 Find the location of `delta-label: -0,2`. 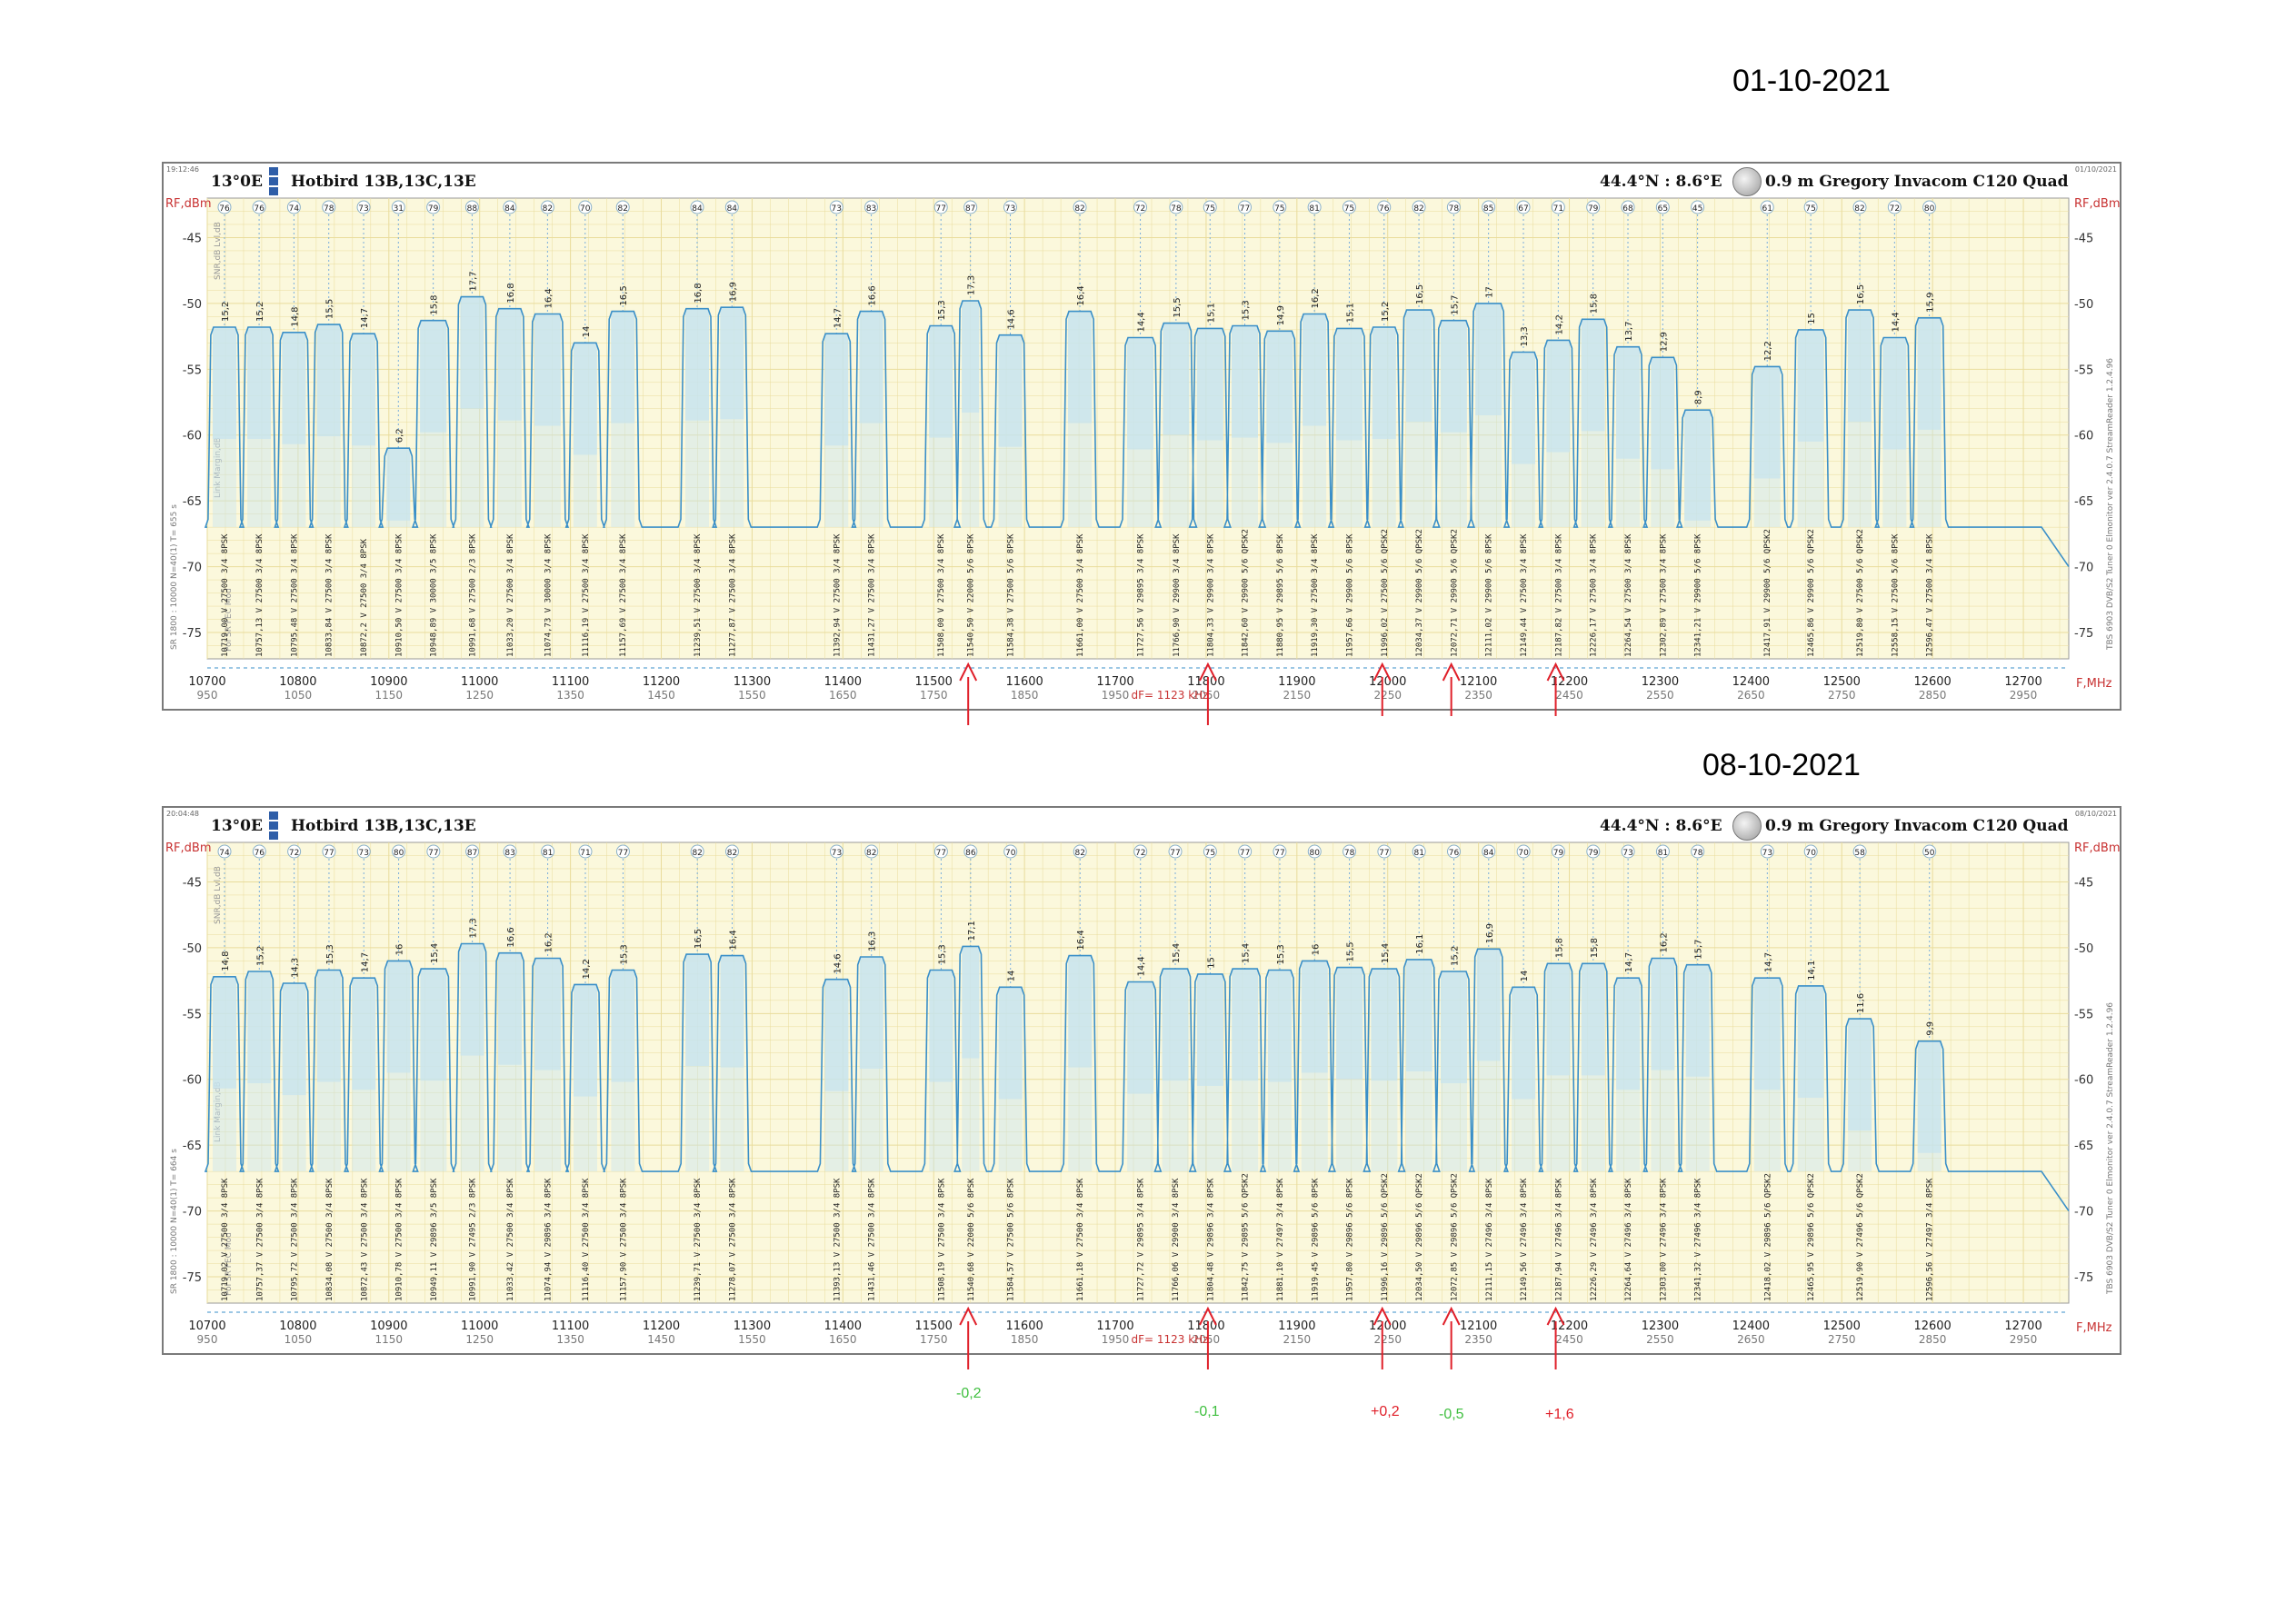

delta-label: -0,2 is located at coordinates (969, 1393).